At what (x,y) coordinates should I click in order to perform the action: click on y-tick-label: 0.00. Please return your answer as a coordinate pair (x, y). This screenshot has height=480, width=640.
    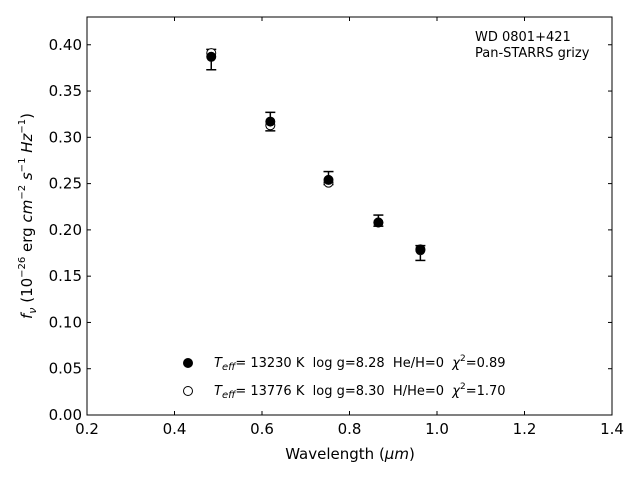
    Looking at the image, I should click on (65, 415).